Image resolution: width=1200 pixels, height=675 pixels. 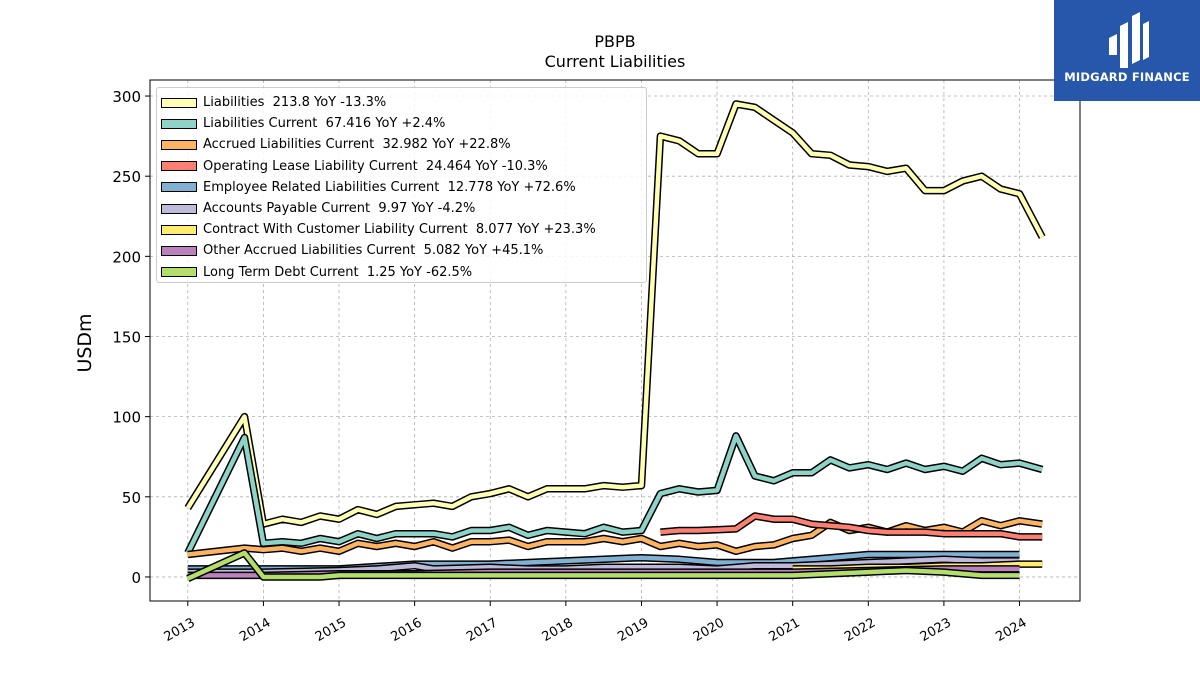 I want to click on legend-item: Accounts Payable Current 9.97 YoY -4.2%, so click(x=403, y=208).